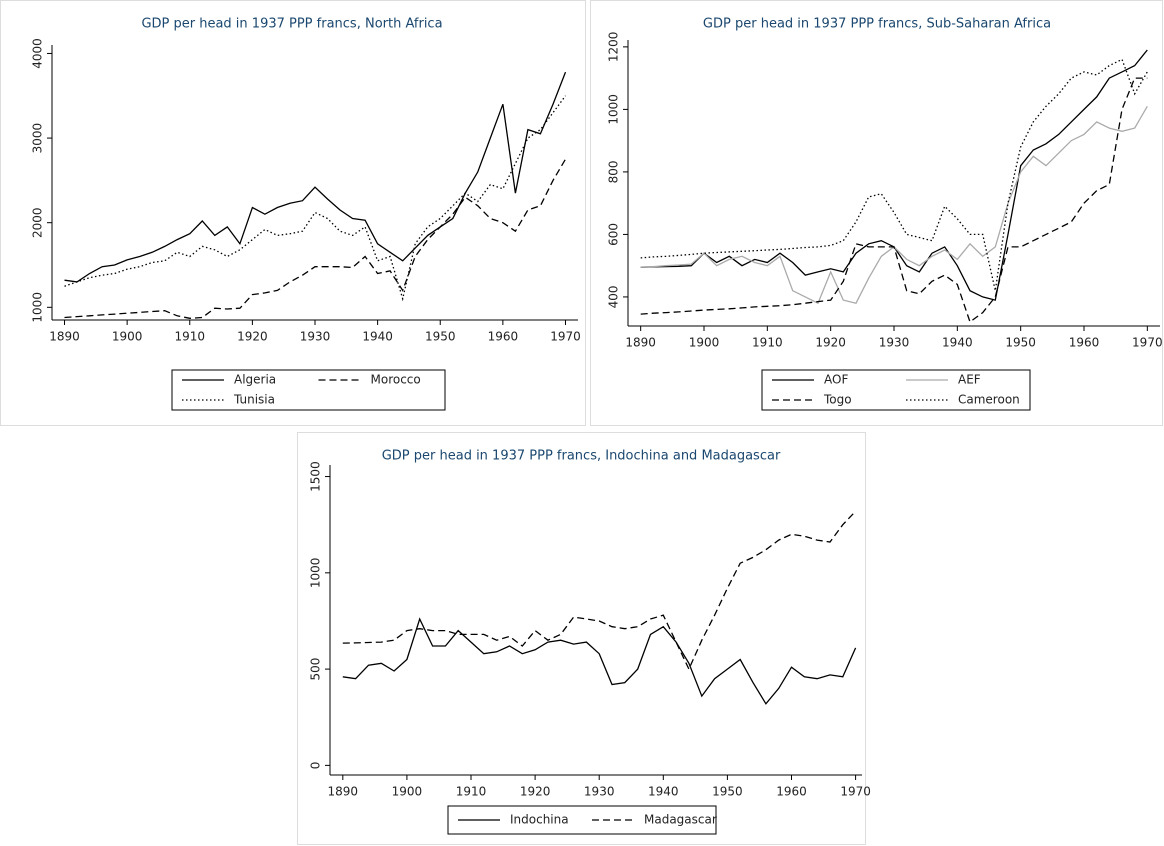  I want to click on legend-label: Madagascar, so click(680, 820).